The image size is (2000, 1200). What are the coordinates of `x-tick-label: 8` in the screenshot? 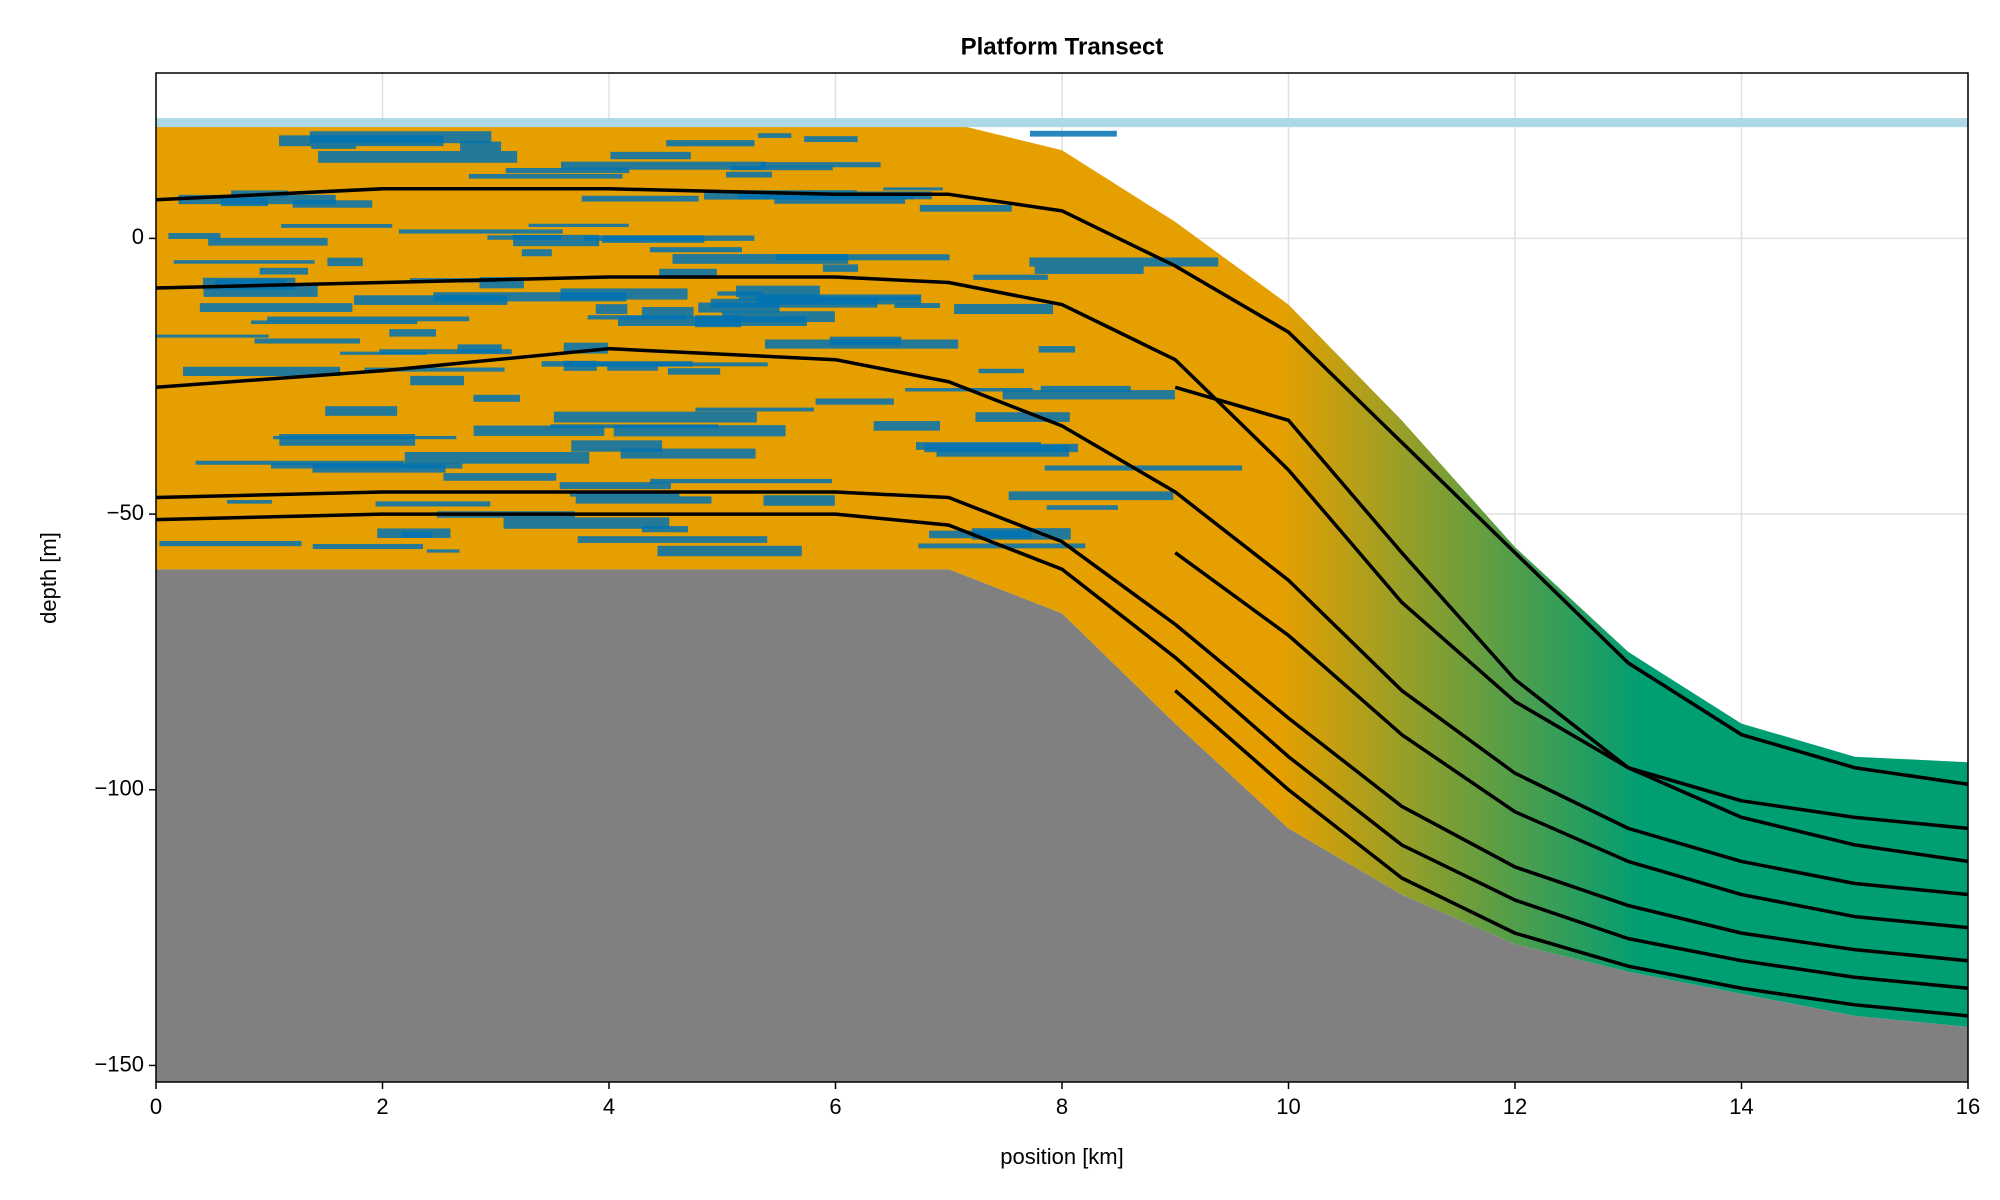 It's located at (1062, 1106).